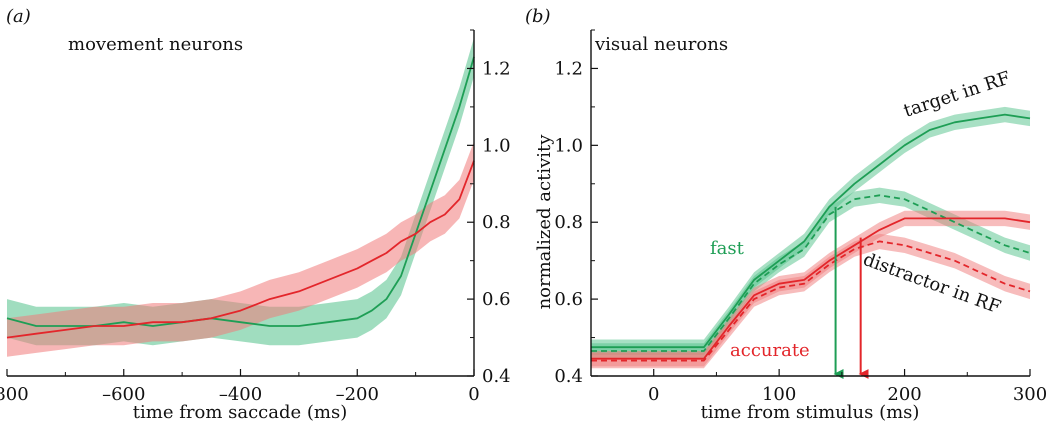  What do you see at coordinates (240, 412) in the screenshot?
I see `panel-a-xlabel: time from saccade (ms)` at bounding box center [240, 412].